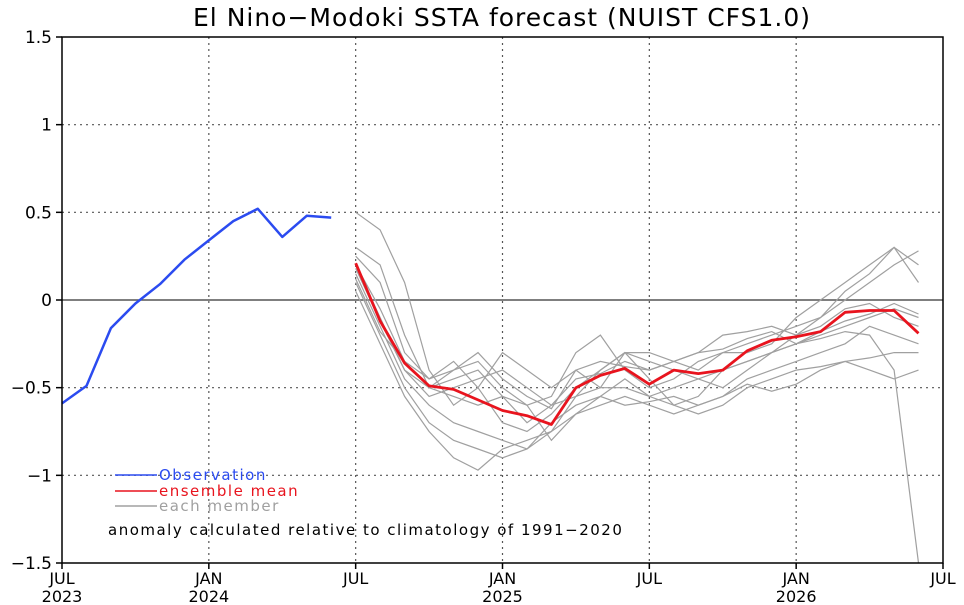 The width and height of the screenshot is (964, 605). What do you see at coordinates (213, 475) in the screenshot?
I see `legend-observation-label: Observation` at bounding box center [213, 475].